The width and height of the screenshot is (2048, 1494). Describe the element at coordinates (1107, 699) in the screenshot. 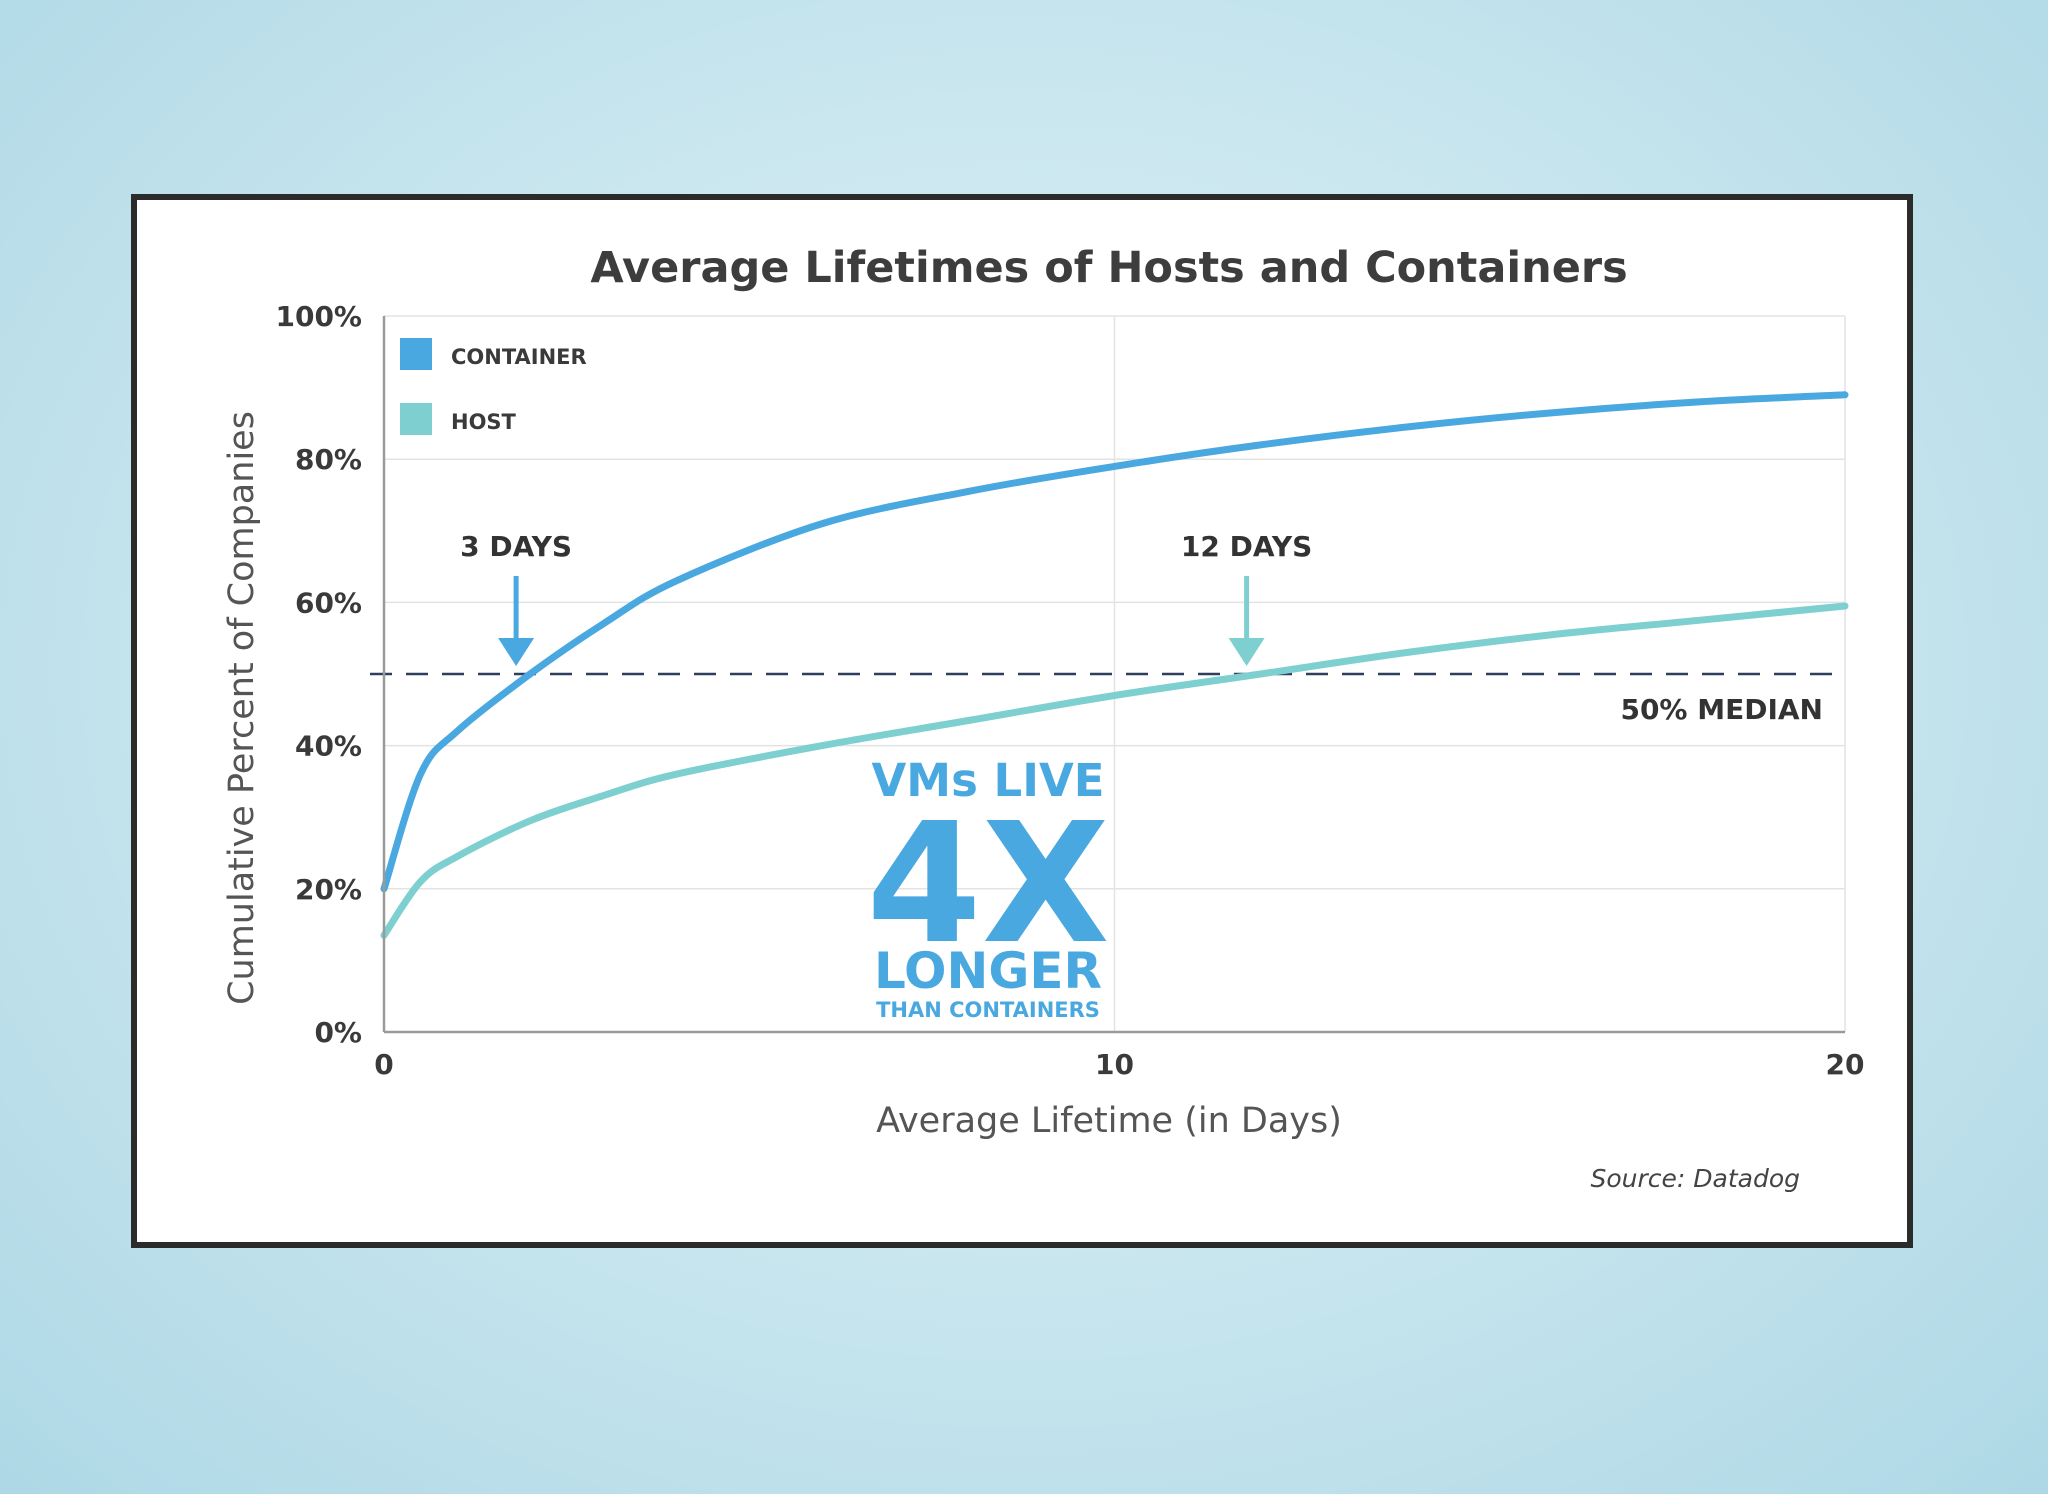

I see `median-reference: 50% MEDIAN` at that location.